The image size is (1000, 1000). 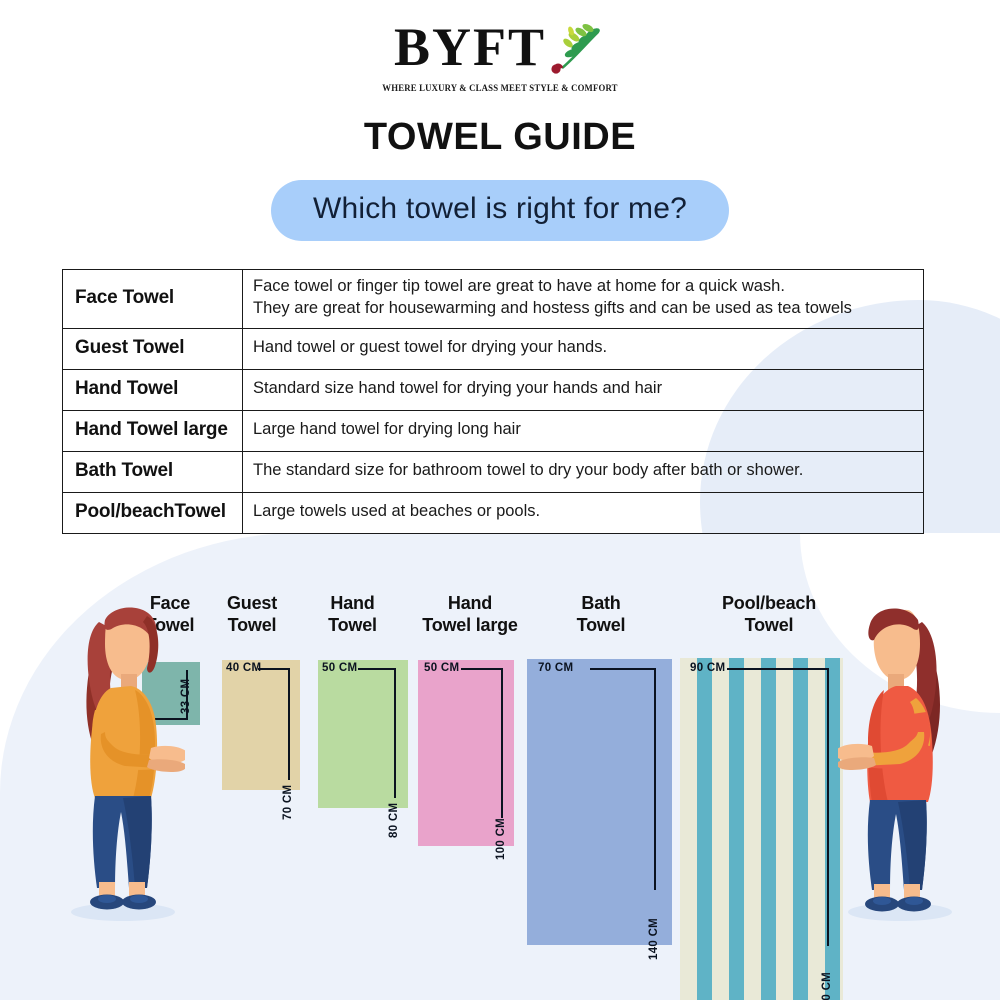 I want to click on towel-category-label: Face Towel, so click(x=152, y=299).